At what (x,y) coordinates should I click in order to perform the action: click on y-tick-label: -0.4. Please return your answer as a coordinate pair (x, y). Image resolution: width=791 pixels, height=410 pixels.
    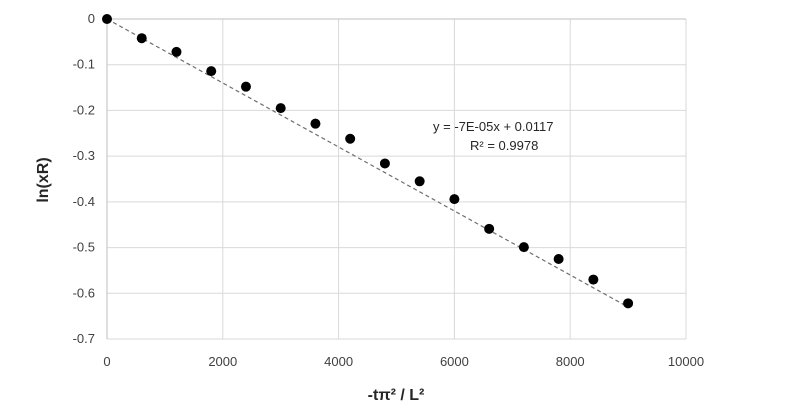
    Looking at the image, I should click on (84, 201).